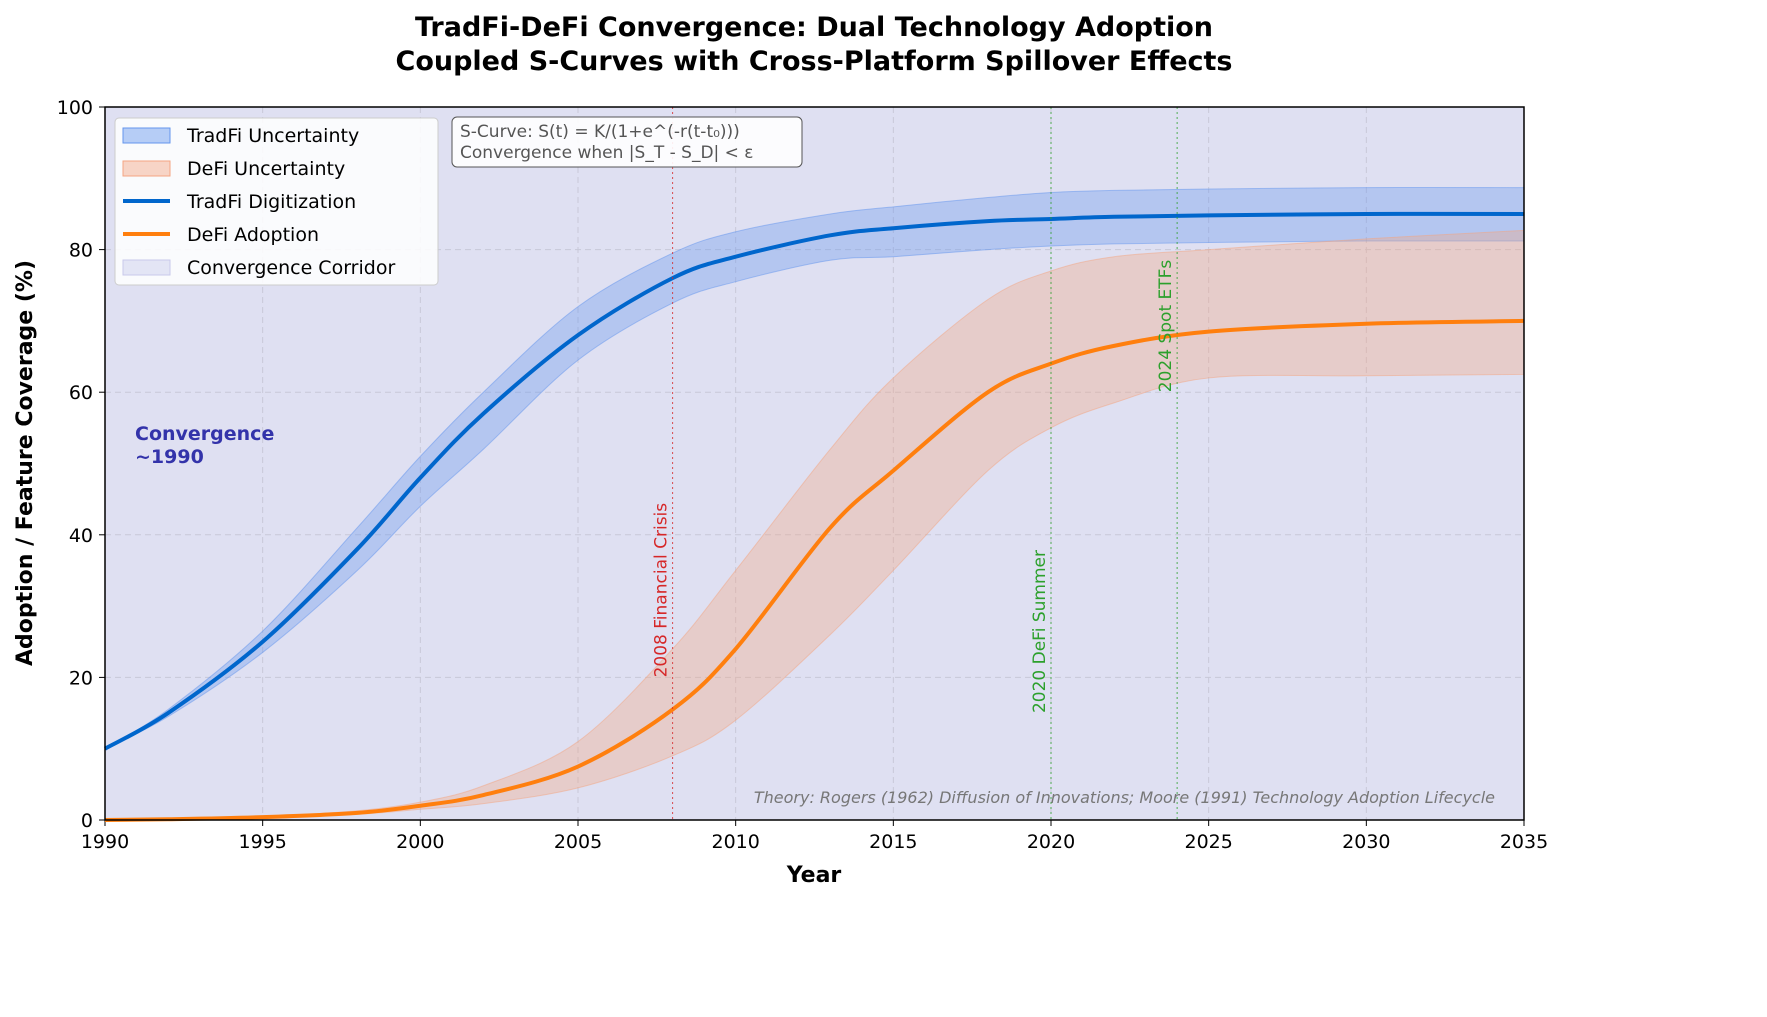 This screenshot has height=1017, width=1767. Describe the element at coordinates (1051, 842) in the screenshot. I see `x-tick-label: 2020` at that location.